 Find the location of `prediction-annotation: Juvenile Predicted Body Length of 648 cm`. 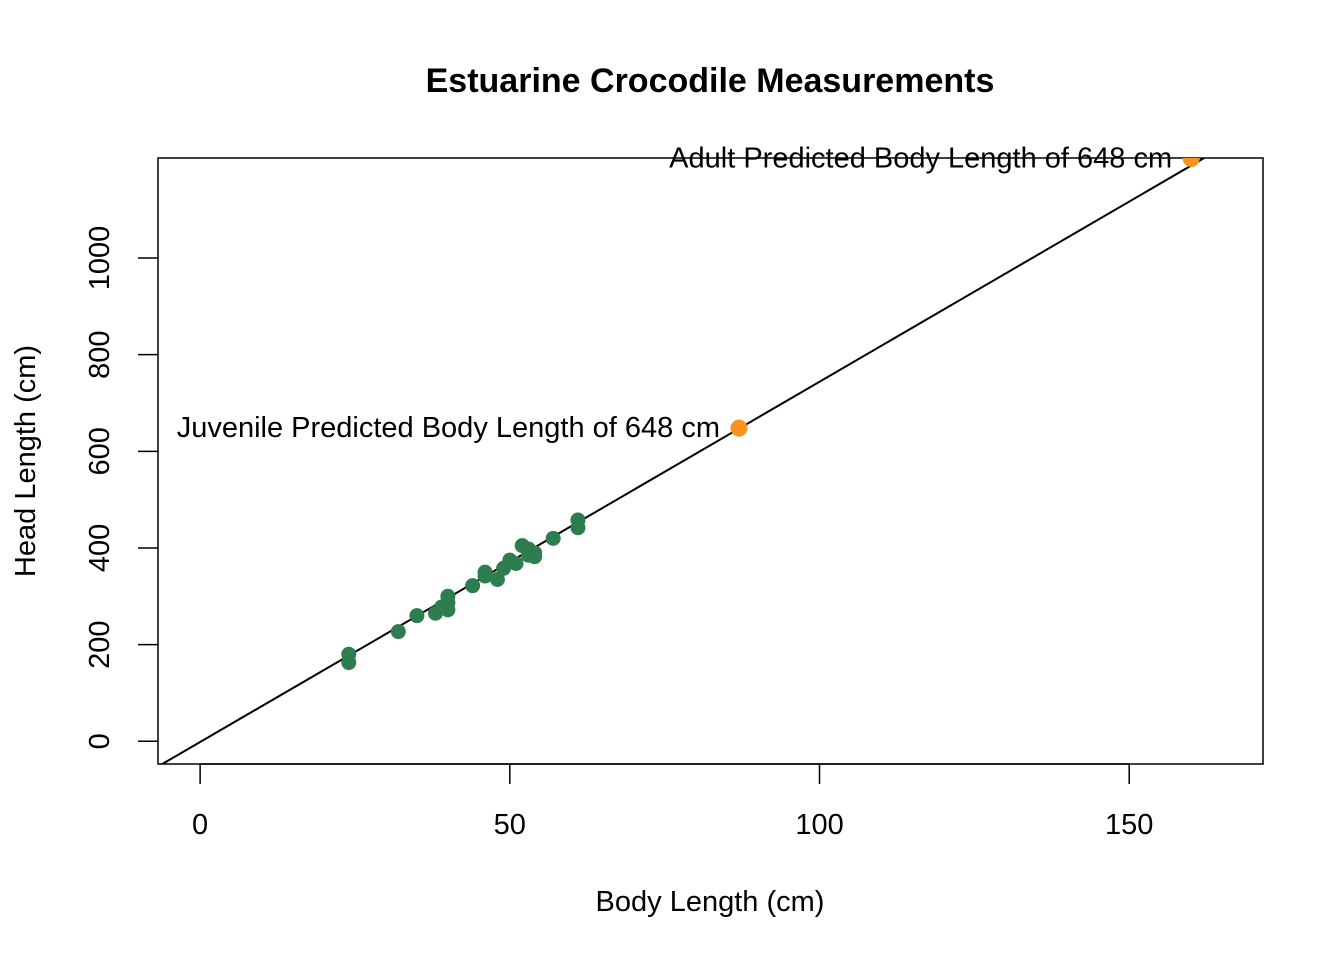

prediction-annotation: Juvenile Predicted Body Length of 648 cm is located at coordinates (448, 428).